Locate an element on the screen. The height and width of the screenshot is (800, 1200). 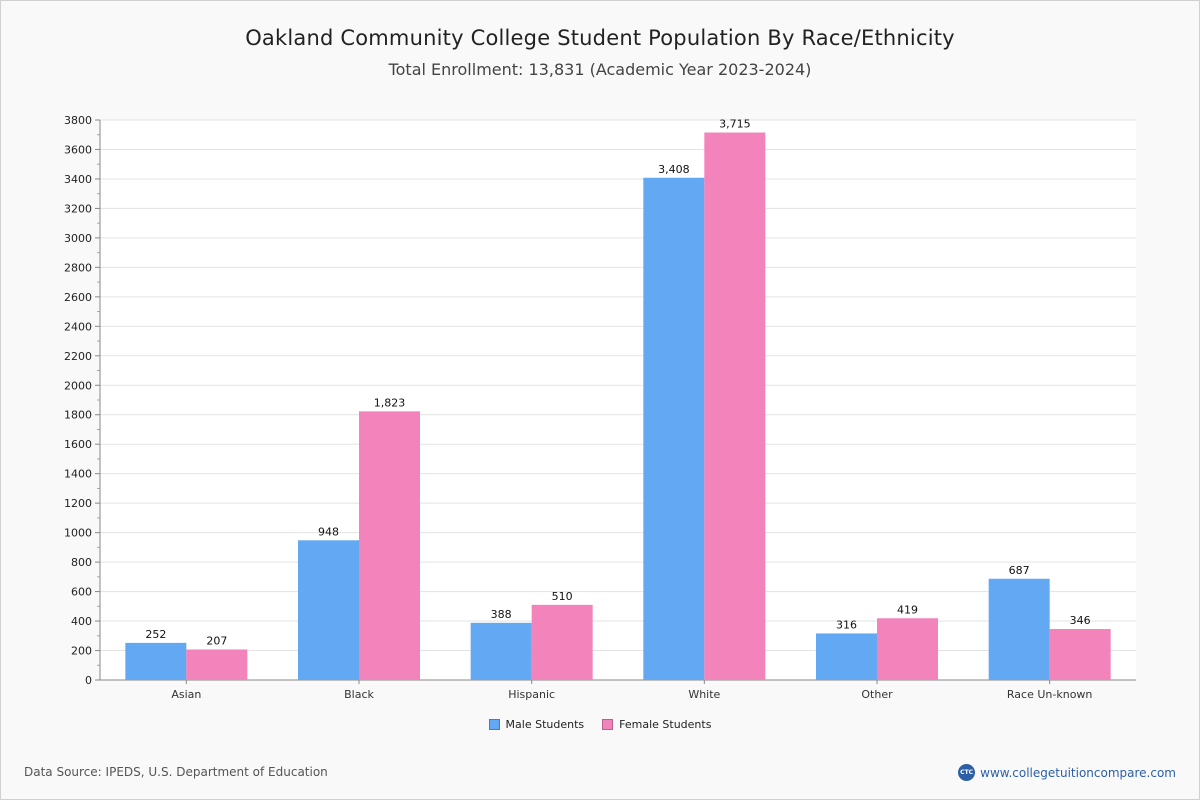
y-tick-label: 800 is located at coordinates (81, 562).